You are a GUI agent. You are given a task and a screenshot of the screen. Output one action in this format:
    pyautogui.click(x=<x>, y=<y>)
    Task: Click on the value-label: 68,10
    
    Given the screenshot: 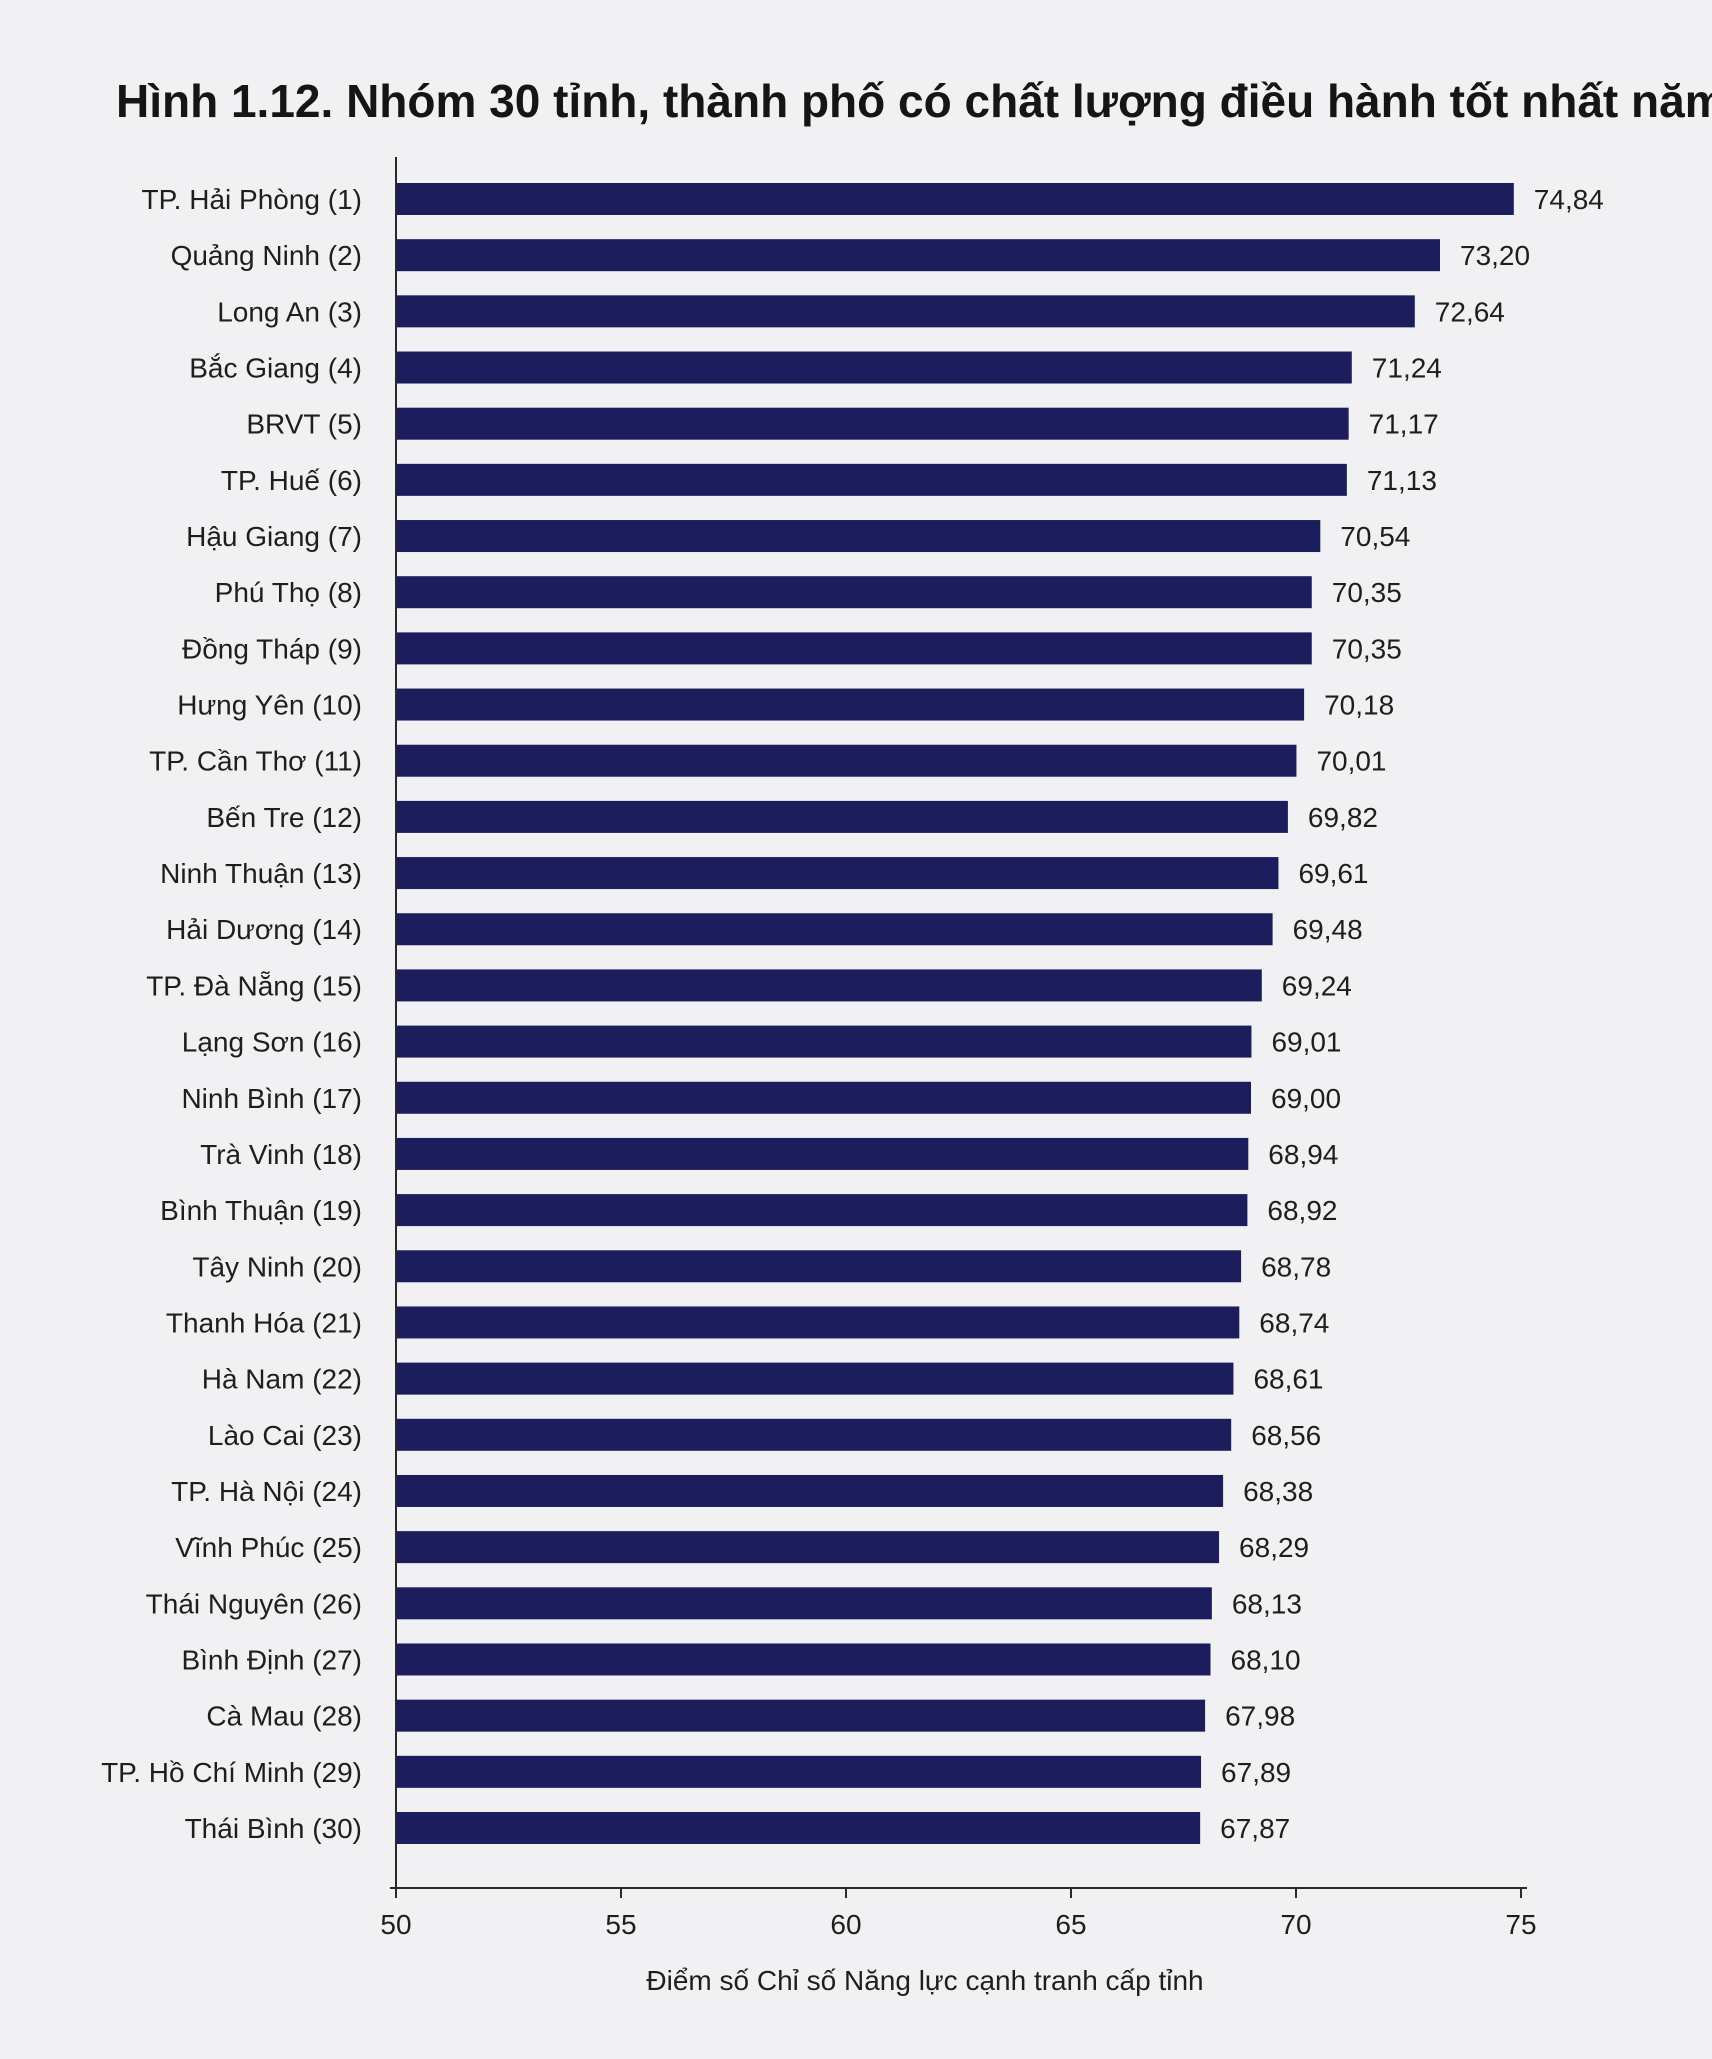 What is the action you would take?
    pyautogui.click(x=1266, y=1659)
    